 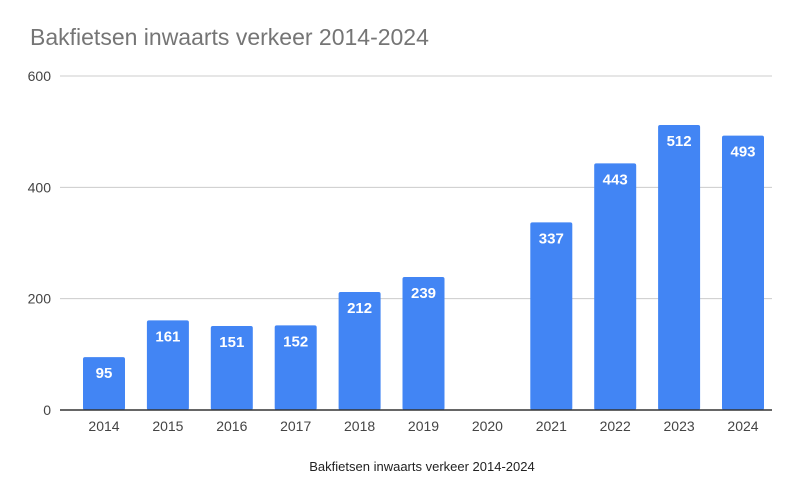 I want to click on data-label: 95, so click(x=104, y=373).